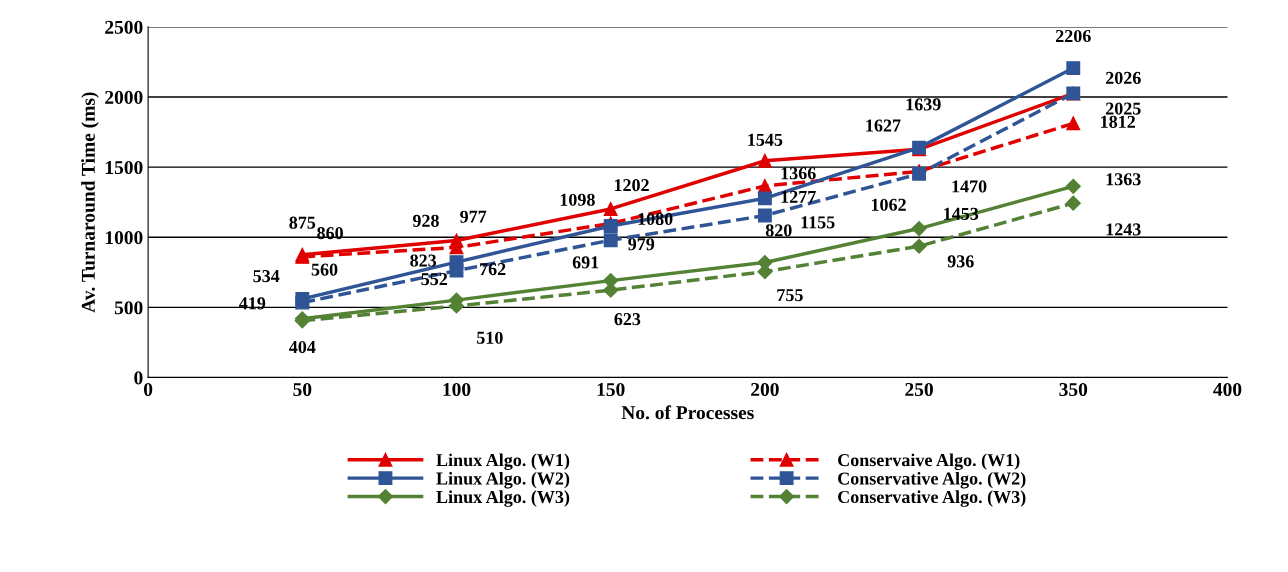 The width and height of the screenshot is (1288, 572). I want to click on data-label: 510, so click(490, 337).